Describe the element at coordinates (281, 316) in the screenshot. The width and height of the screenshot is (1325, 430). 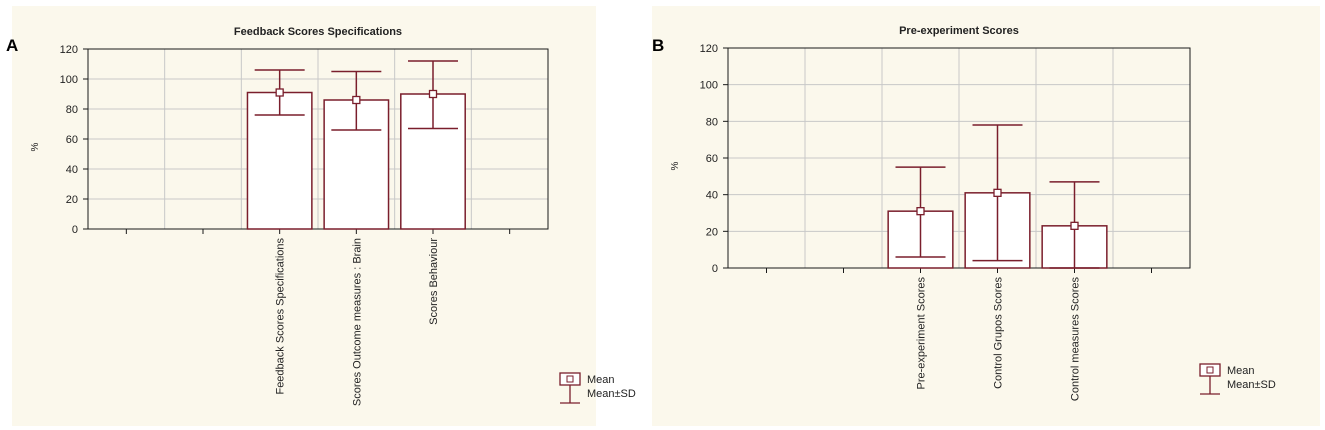
I see `category-label: Feedback Scores Specifications` at that location.